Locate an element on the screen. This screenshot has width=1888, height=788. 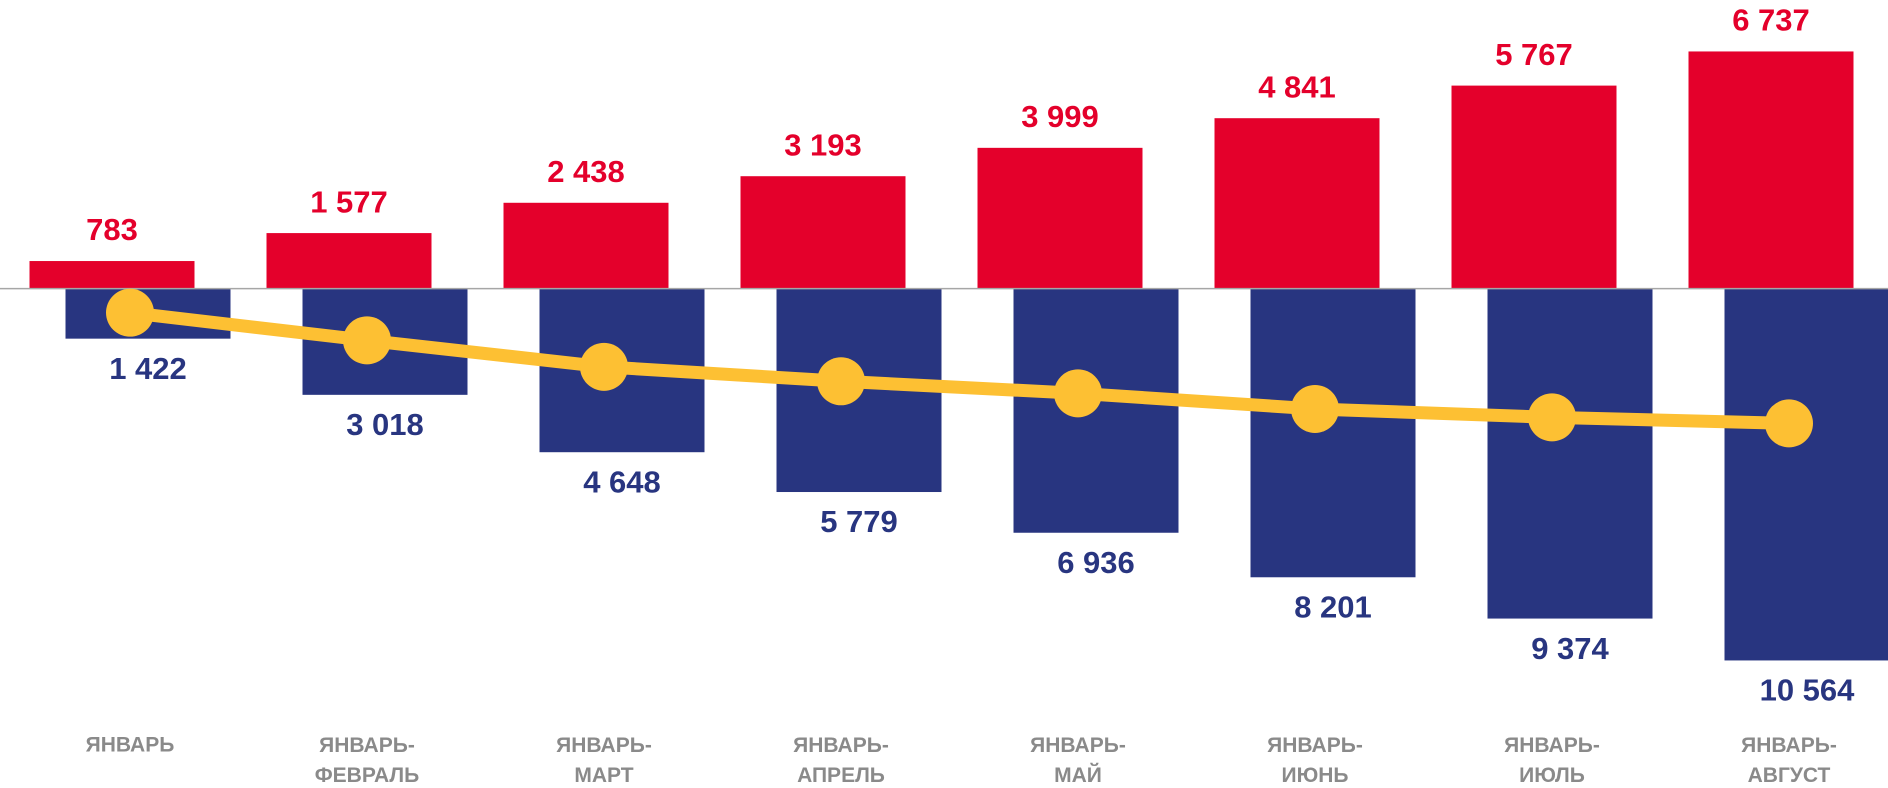
value-label: 4 841 is located at coordinates (1297, 86).